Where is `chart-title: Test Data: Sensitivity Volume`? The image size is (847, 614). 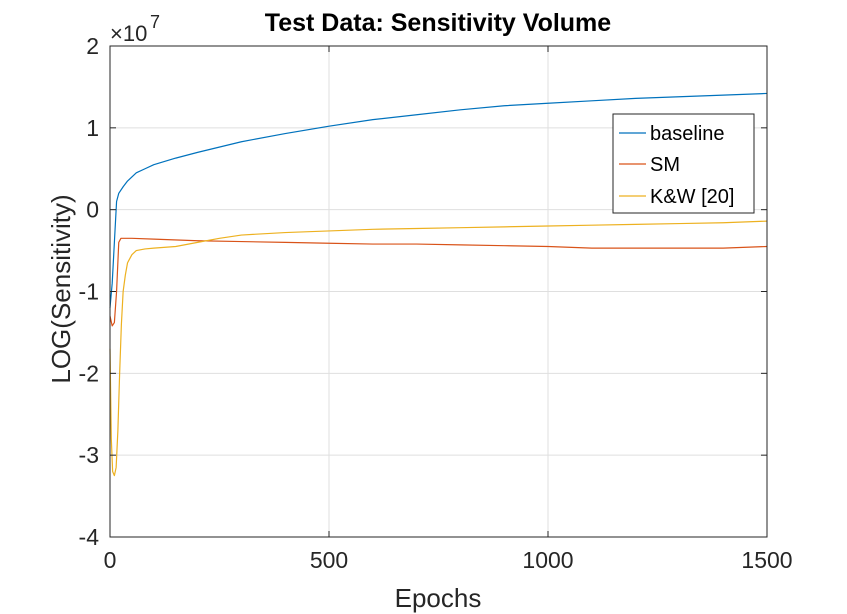 chart-title: Test Data: Sensitivity Volume is located at coordinates (438, 23).